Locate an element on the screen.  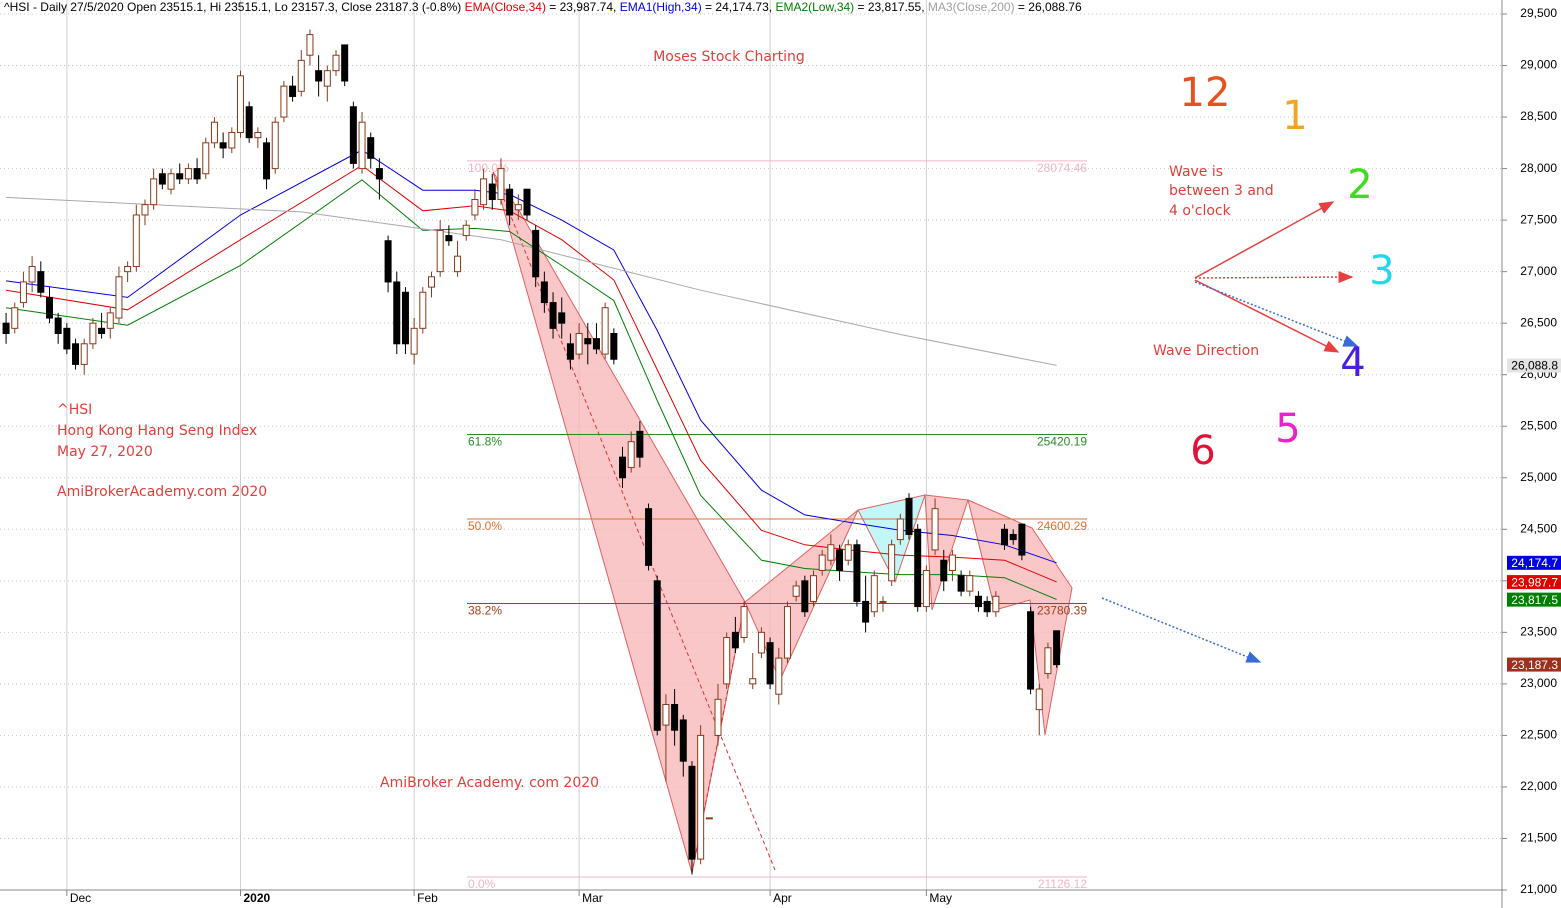
y-tick-label: 23,500 is located at coordinates (1538, 632).